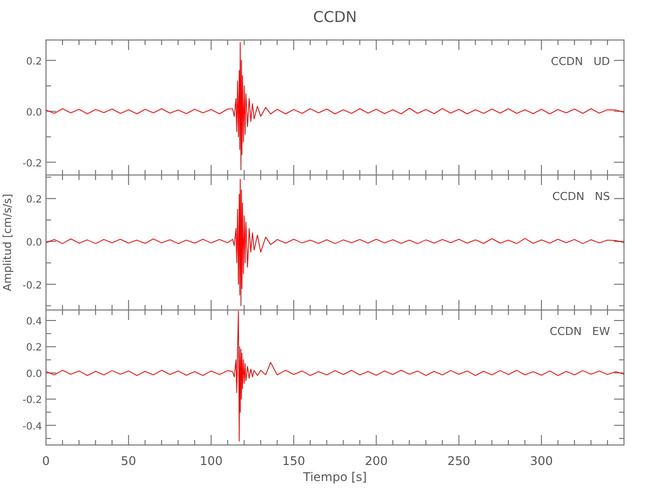 The image size is (650, 500). What do you see at coordinates (34, 322) in the screenshot?
I see `y-tick-label: 0.4` at bounding box center [34, 322].